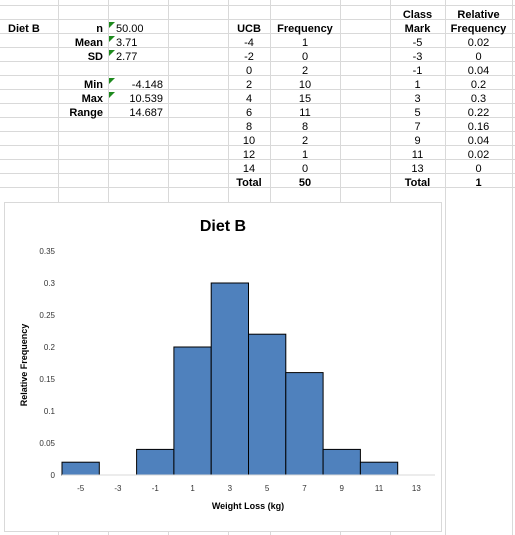  What do you see at coordinates (417, 71) in the screenshot?
I see `class-mark-cell: -1` at bounding box center [417, 71].